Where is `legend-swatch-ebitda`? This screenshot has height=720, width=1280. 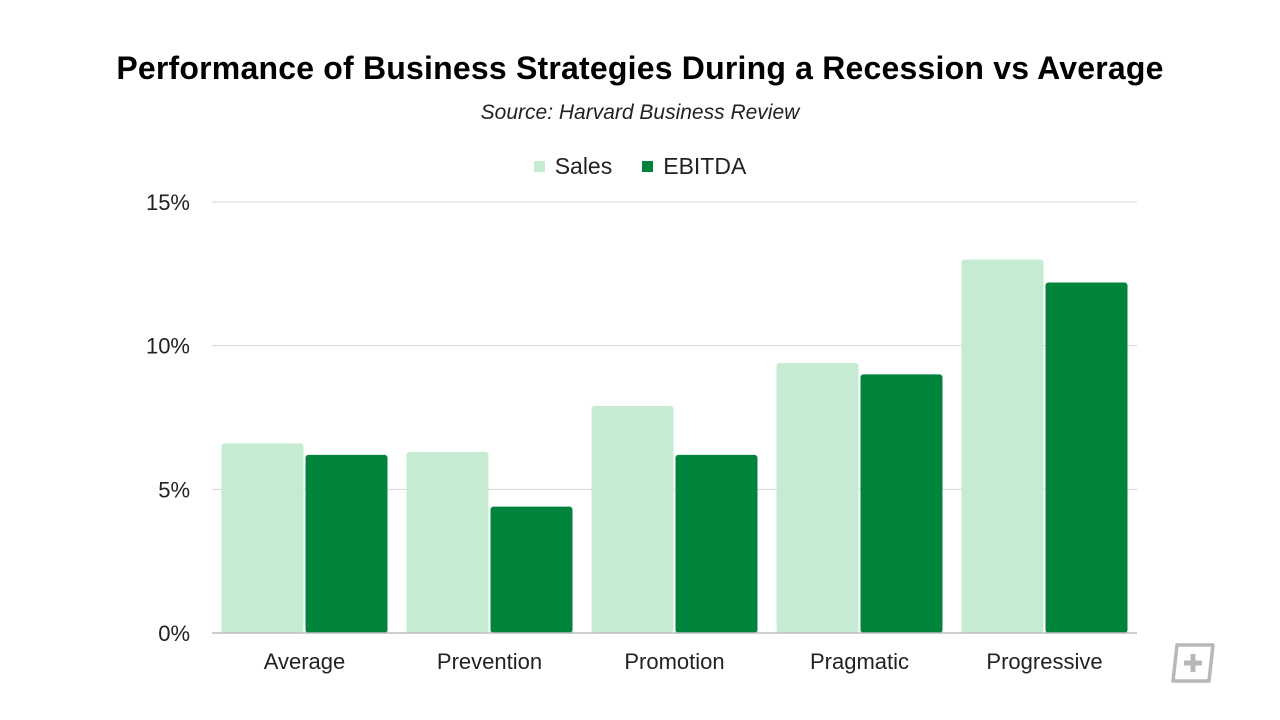
legend-swatch-ebitda is located at coordinates (648, 166).